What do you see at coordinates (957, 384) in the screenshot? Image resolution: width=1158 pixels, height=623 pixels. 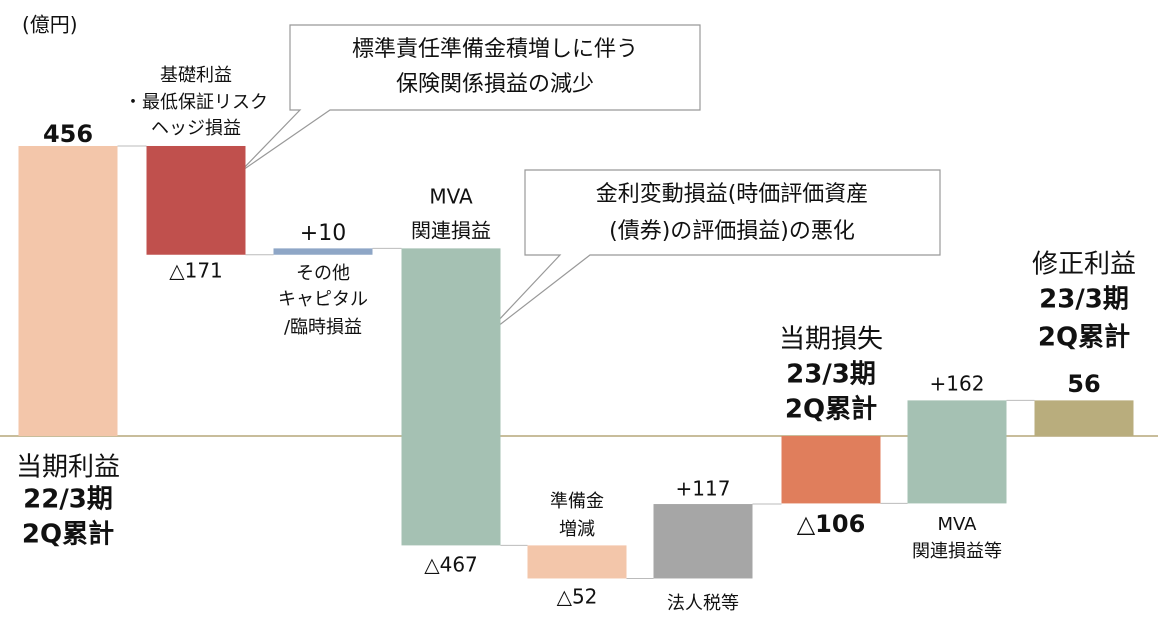 I see `value-label: +162` at bounding box center [957, 384].